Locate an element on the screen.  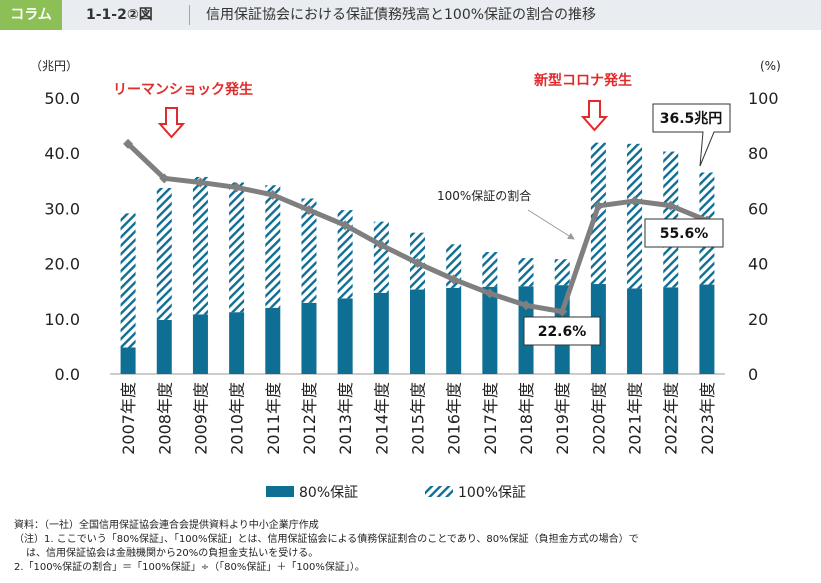
x-tick-label: 2014年度 is located at coordinates (381, 418).